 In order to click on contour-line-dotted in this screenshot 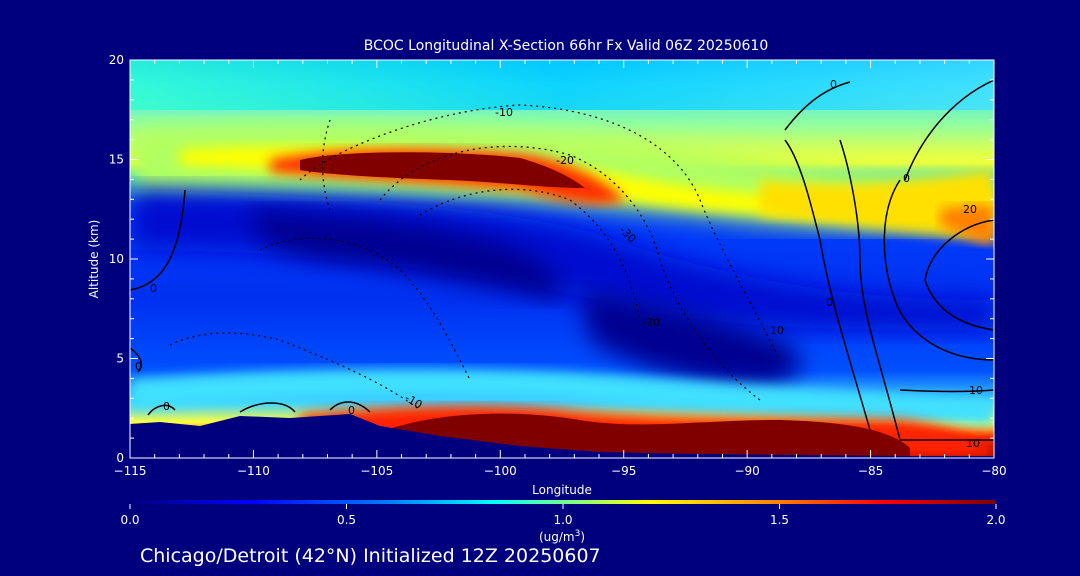, I will do `click(530, 254)`.